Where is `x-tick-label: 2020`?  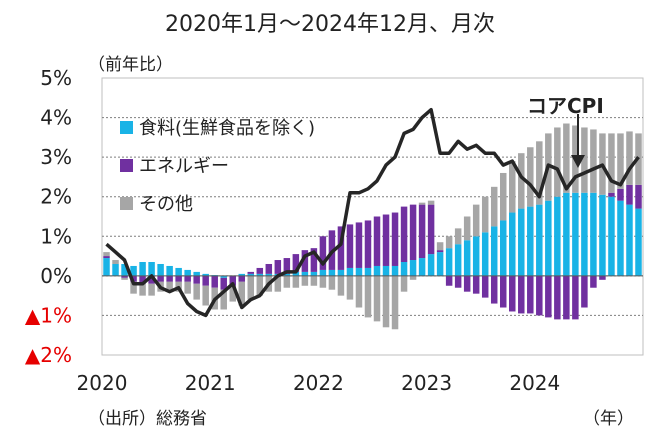 x-tick-label: 2020 is located at coordinates (102, 383).